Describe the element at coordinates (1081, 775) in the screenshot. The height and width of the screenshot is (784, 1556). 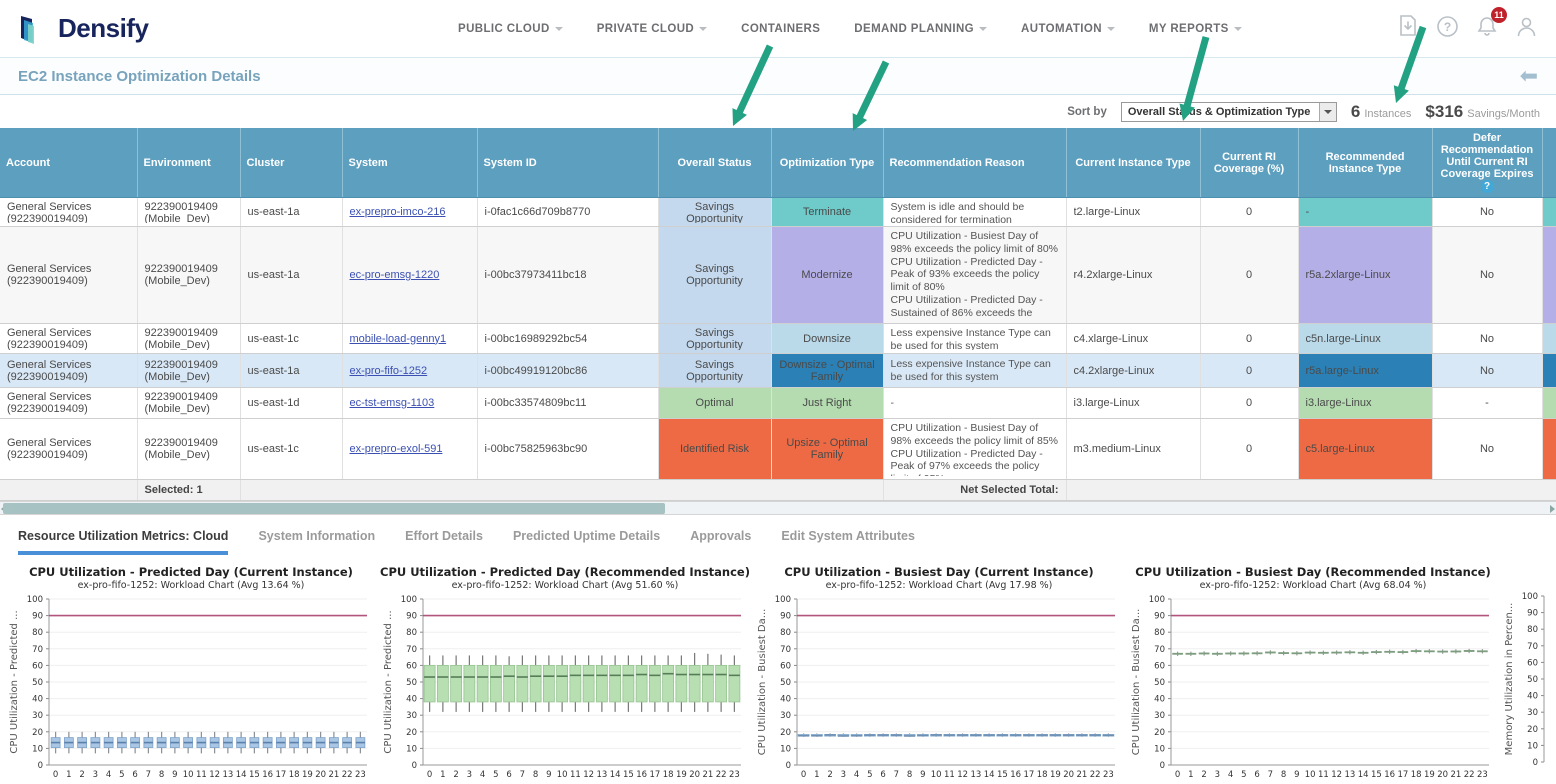
I see `svg-text: 21` at that location.